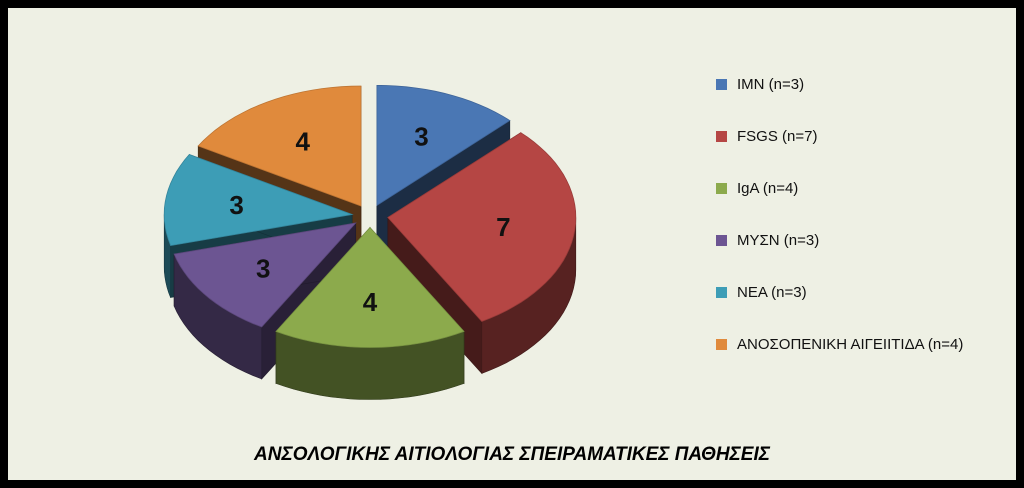  I want to click on legend-item-3: IgA (n=4), so click(861, 188).